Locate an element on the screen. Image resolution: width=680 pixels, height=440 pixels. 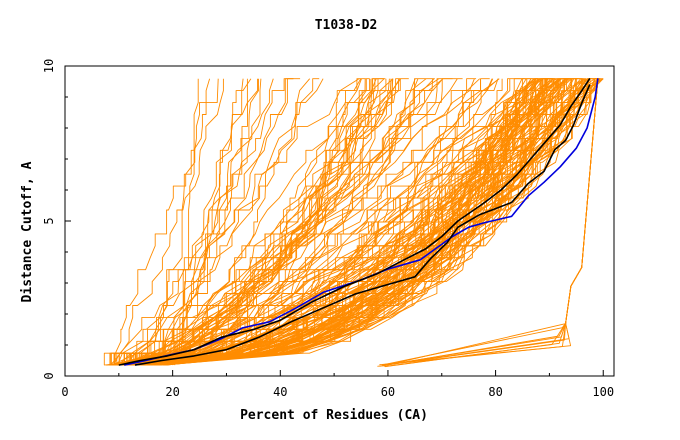
x-tick-label: 20 is located at coordinates (172, 392).